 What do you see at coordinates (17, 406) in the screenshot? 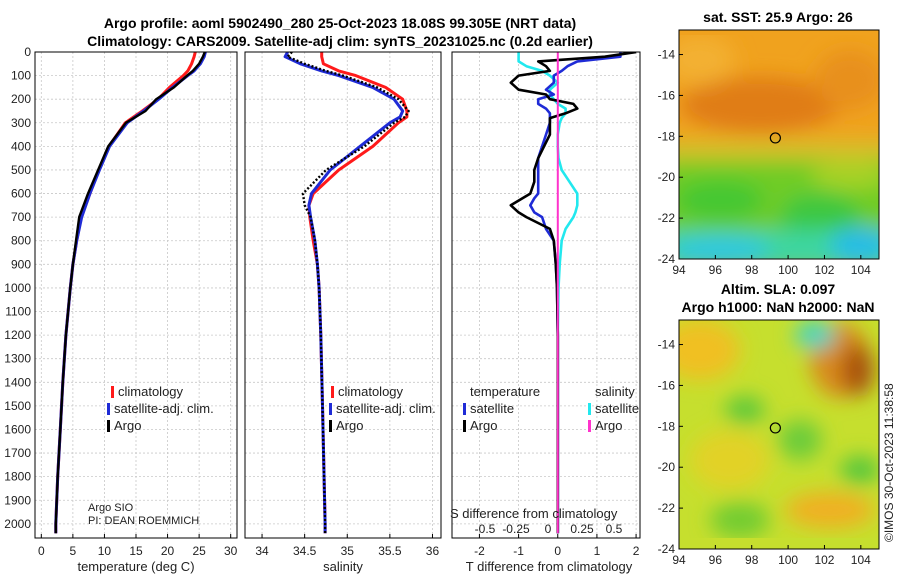
I see `depth-tick-label: 1500` at bounding box center [17, 406].